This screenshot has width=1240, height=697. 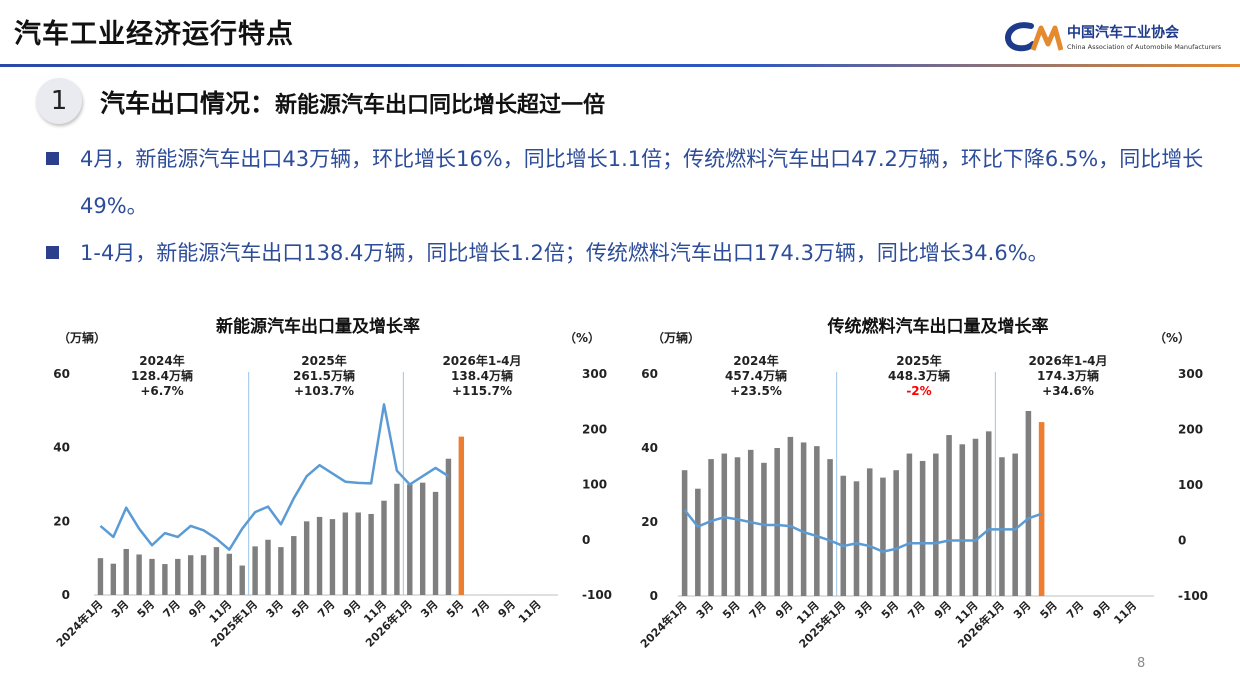 What do you see at coordinates (161, 391) in the screenshot?
I see `annotation-growth: +6.7%` at bounding box center [161, 391].